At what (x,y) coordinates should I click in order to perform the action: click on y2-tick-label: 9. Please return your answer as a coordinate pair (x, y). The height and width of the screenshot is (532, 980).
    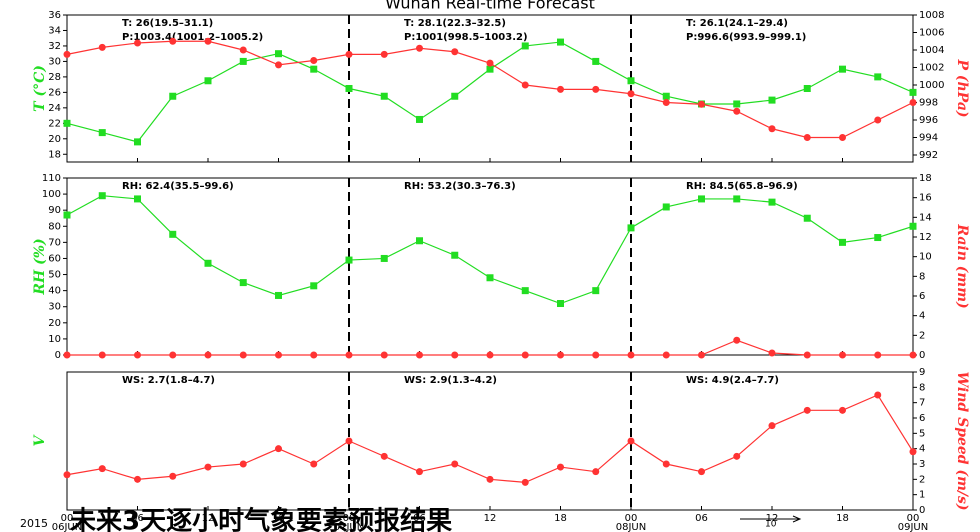
    Looking at the image, I should click on (922, 372).